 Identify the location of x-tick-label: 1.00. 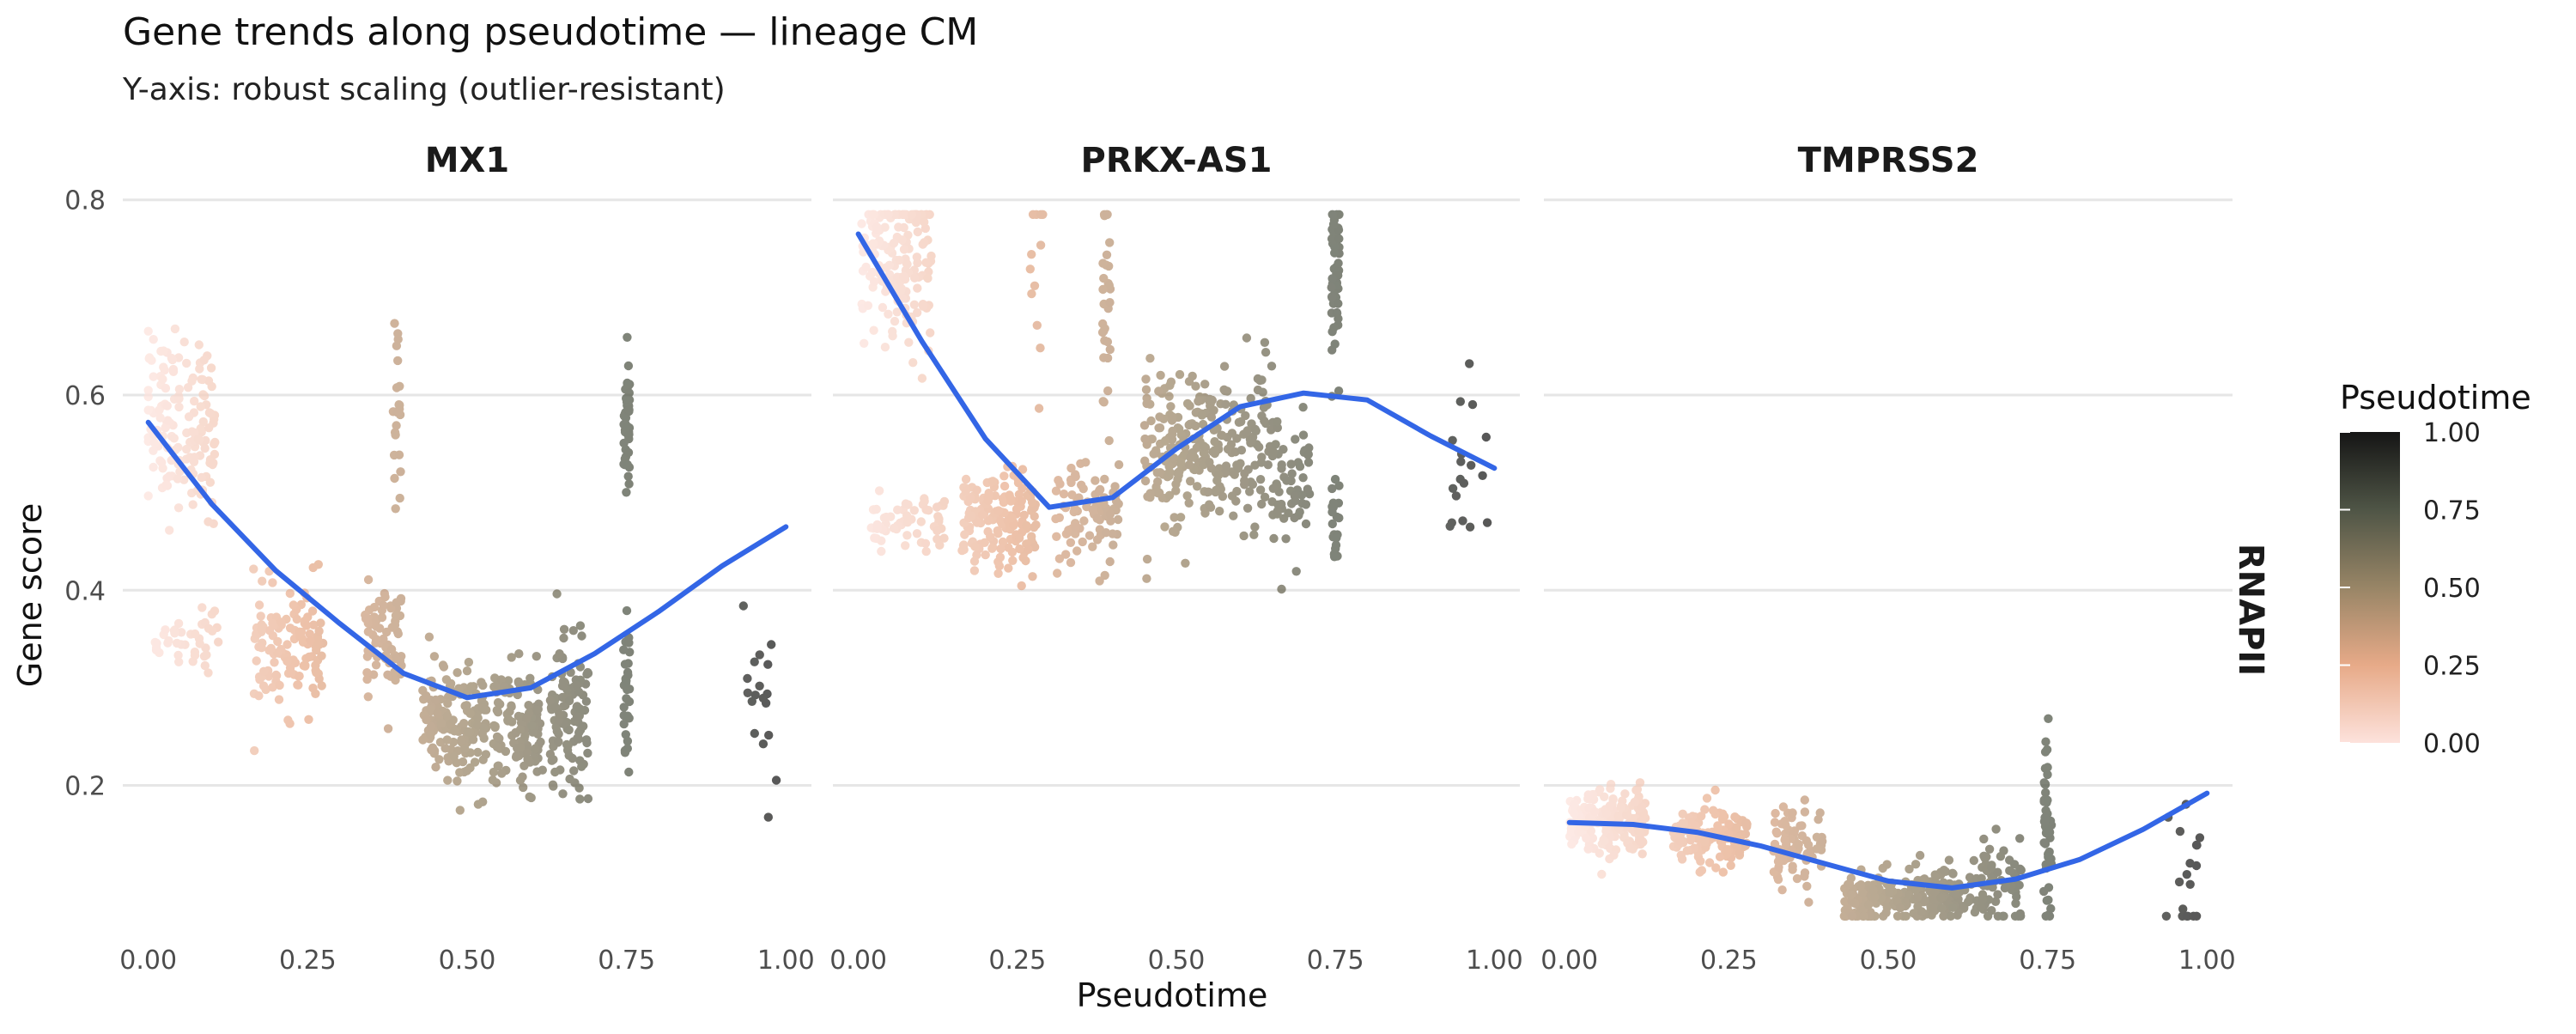
(2207, 961).